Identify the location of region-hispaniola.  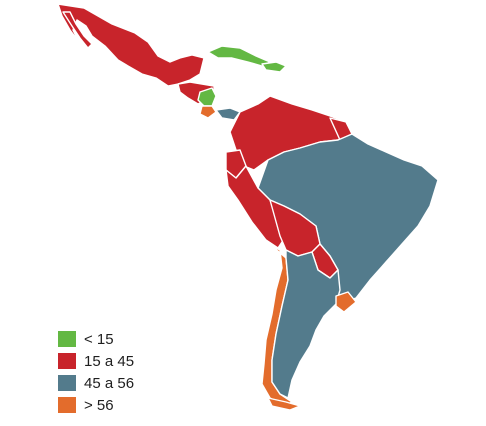
(274, 67).